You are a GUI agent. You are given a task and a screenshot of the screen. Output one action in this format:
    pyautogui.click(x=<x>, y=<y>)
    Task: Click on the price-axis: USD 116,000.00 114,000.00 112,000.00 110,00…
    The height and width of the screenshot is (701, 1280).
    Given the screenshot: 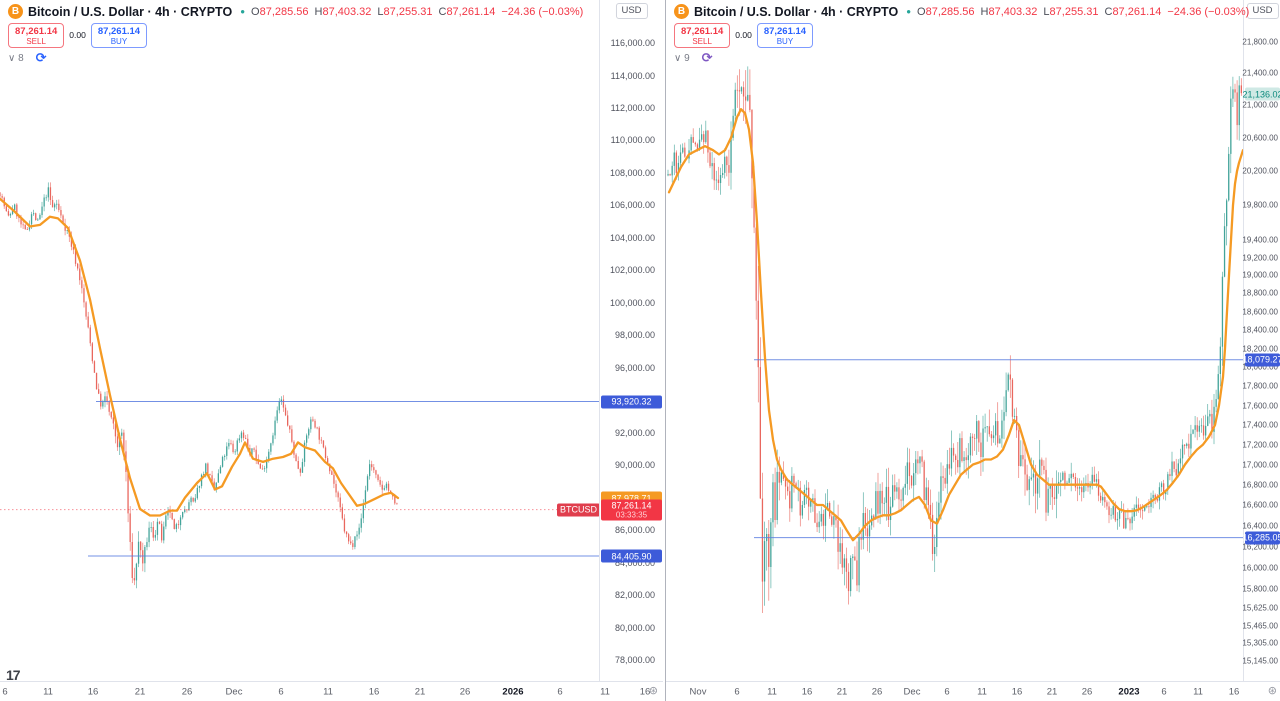 What is the action you would take?
    pyautogui.click(x=631, y=341)
    